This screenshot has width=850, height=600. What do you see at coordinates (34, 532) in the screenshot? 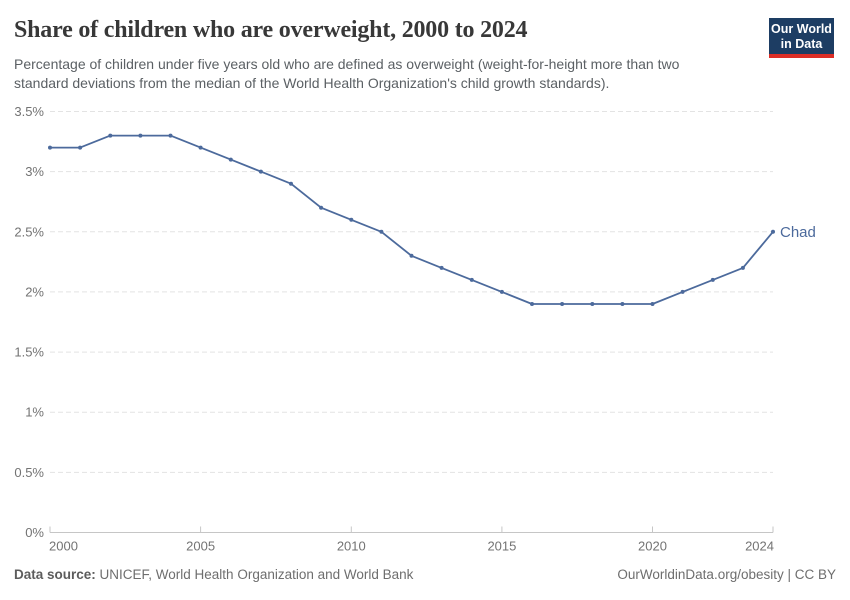
I see `y-tick-label: 0%` at bounding box center [34, 532].